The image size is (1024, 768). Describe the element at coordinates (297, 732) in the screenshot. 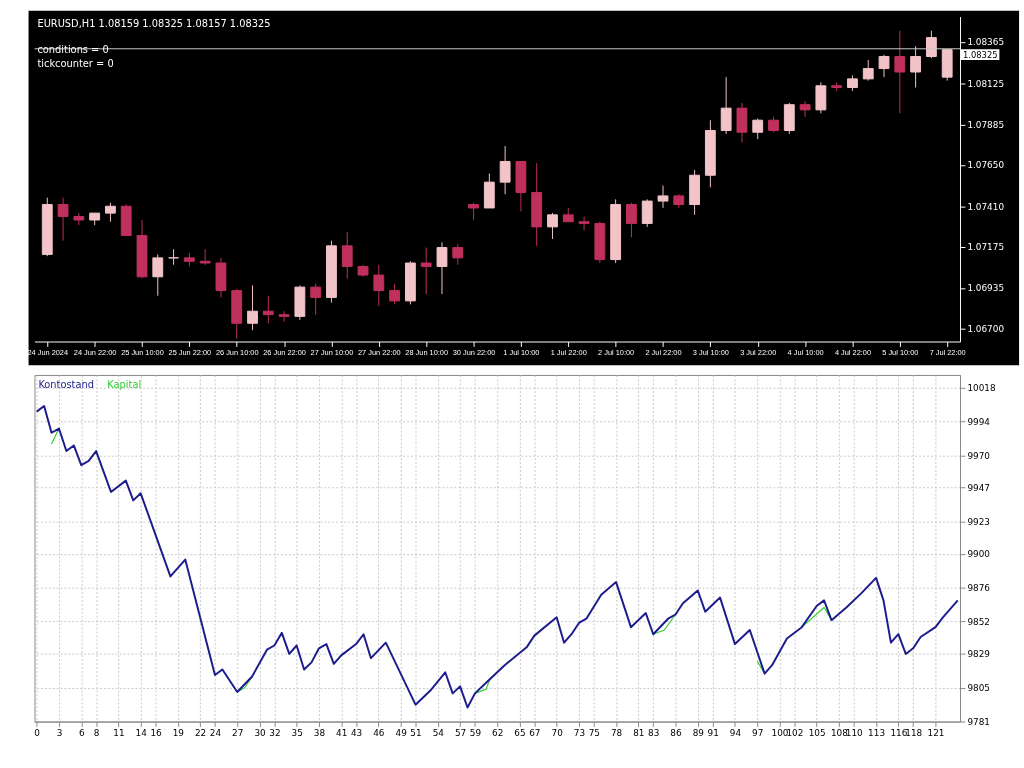

I see `x-tick-label: 35` at that location.